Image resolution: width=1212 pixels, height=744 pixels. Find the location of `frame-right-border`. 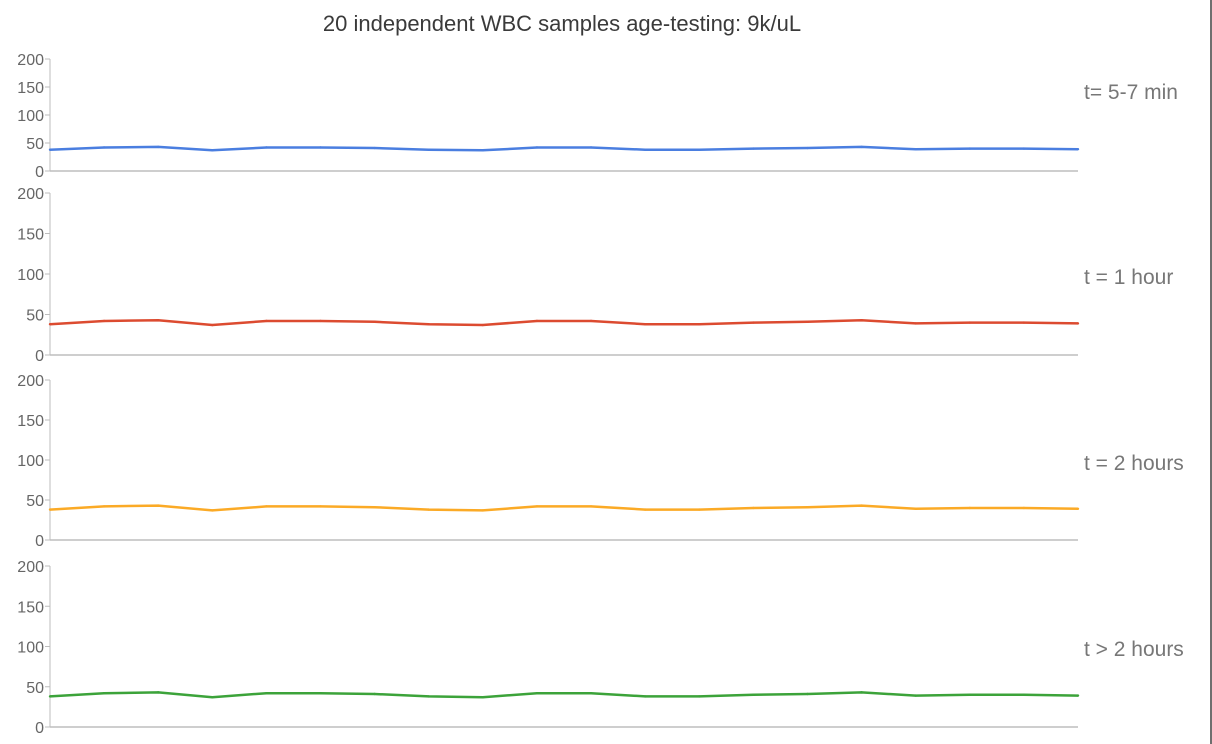

frame-right-border is located at coordinates (1211, 372).